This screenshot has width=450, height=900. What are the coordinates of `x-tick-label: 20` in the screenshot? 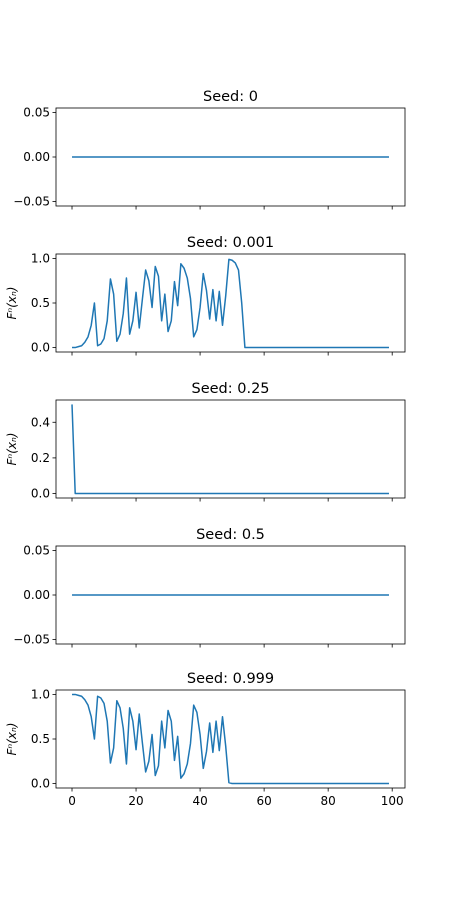 It's located at (135, 801).